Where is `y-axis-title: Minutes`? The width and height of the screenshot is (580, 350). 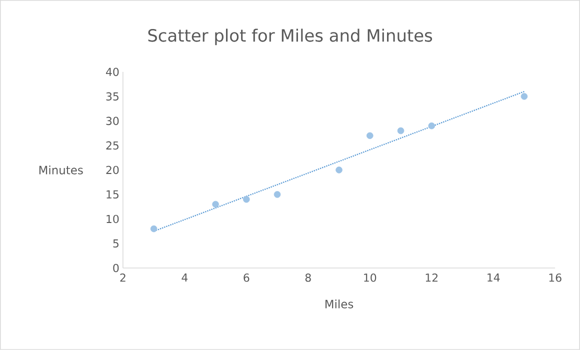 y-axis-title: Minutes is located at coordinates (61, 170).